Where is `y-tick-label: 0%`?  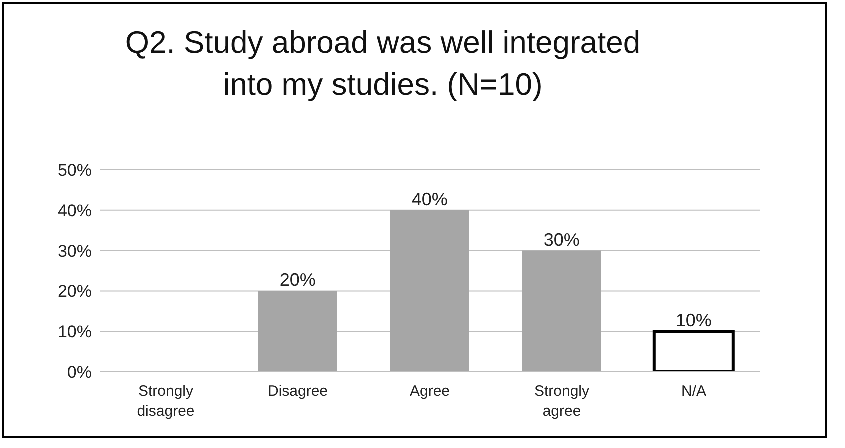
y-tick-label: 0% is located at coordinates (79, 372).